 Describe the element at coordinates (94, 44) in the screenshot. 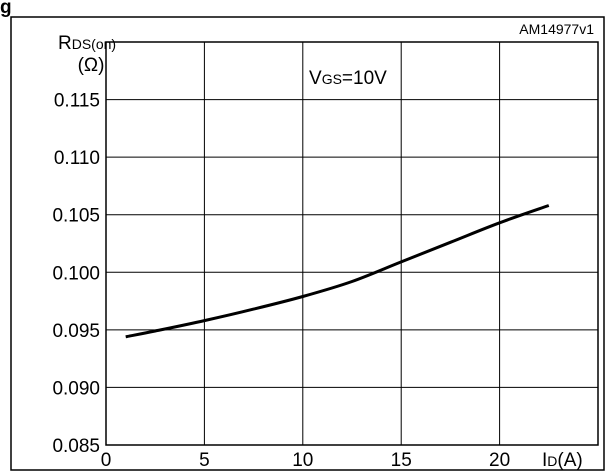

I see `y-axis-label-subscript: DS(on)` at that location.